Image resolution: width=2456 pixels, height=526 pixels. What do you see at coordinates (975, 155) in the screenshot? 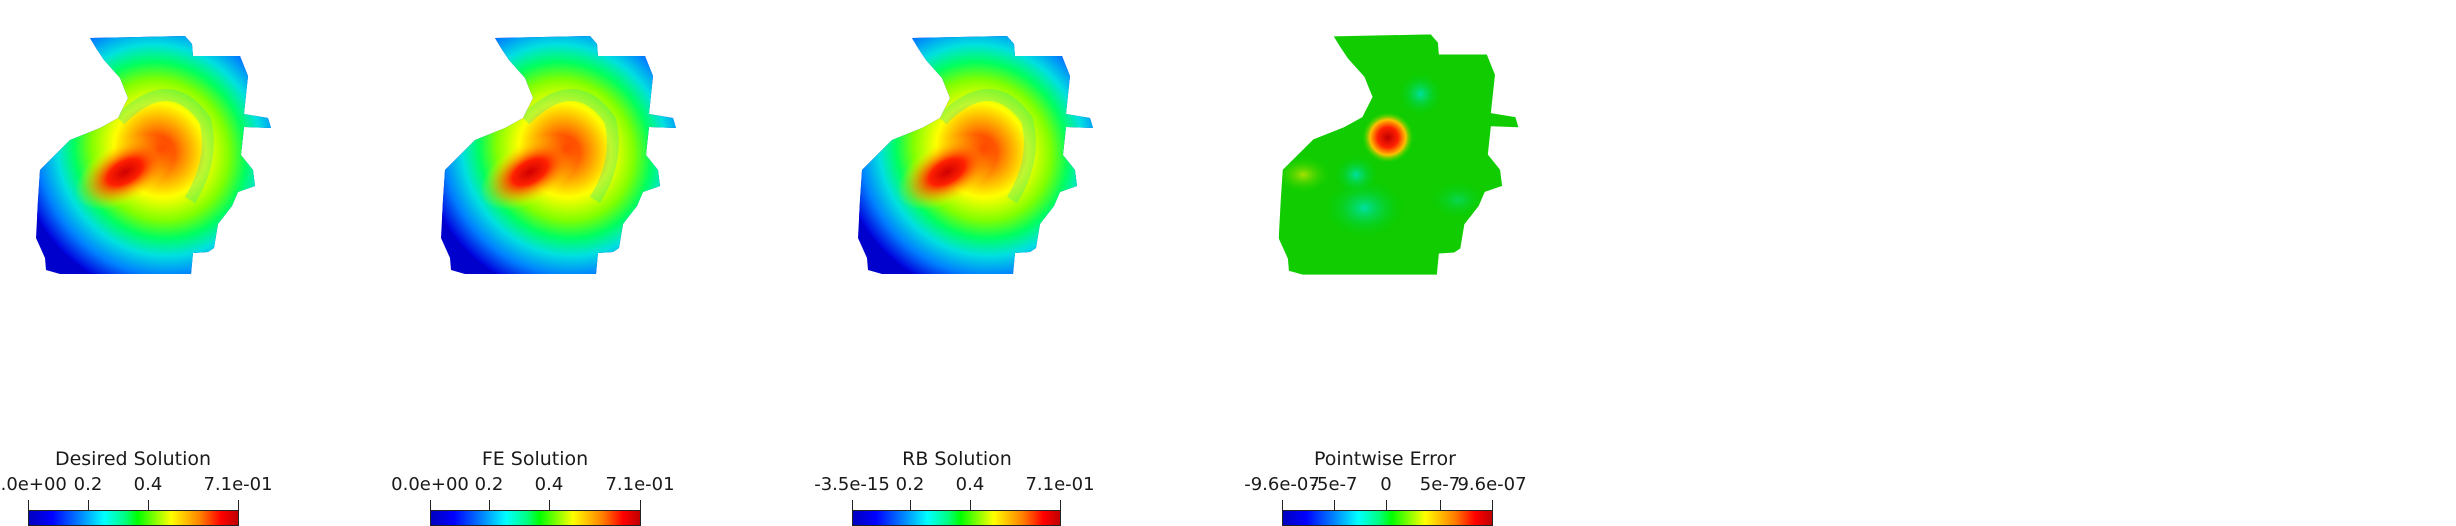
I see `rb-solution-field` at bounding box center [975, 155].